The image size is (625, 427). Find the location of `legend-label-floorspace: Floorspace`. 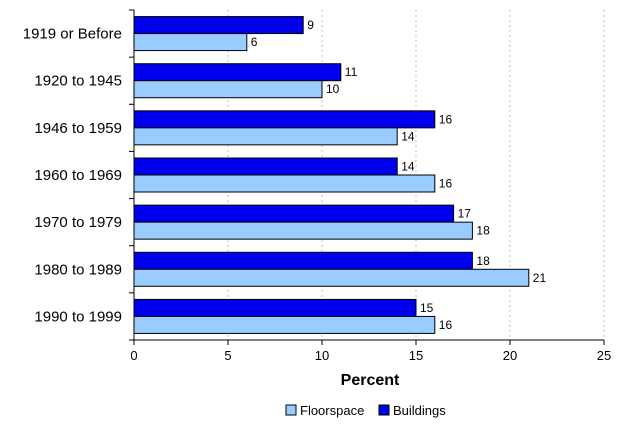

legend-label-floorspace: Floorspace is located at coordinates (332, 410).